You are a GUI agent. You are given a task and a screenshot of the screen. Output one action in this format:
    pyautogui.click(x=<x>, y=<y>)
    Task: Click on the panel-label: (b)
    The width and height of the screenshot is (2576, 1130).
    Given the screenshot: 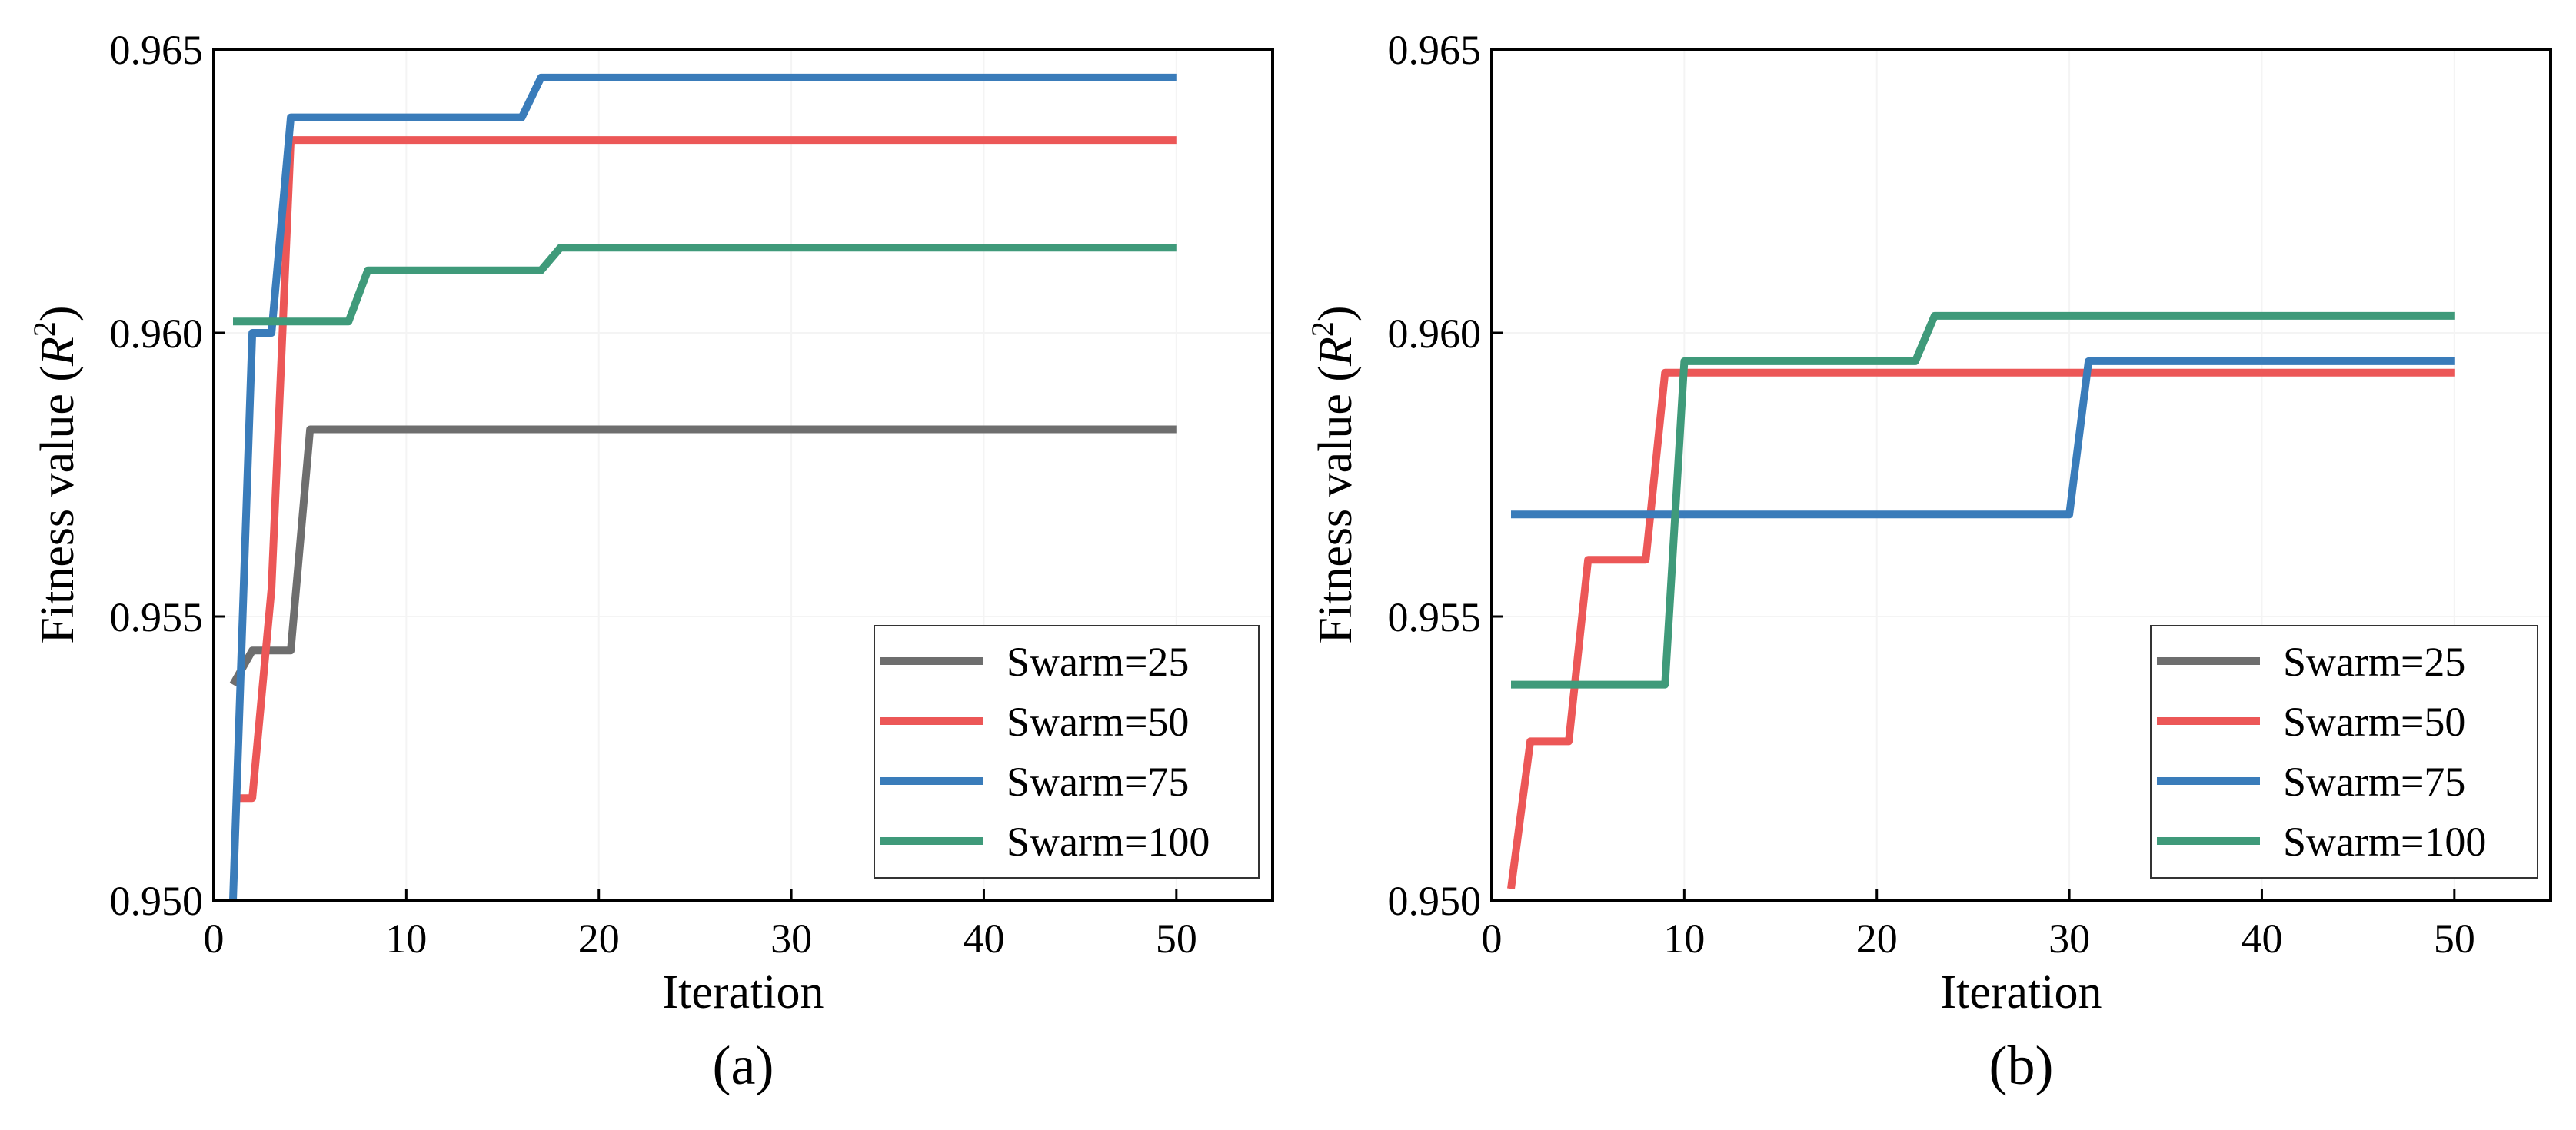 What is the action you would take?
    pyautogui.click(x=2022, y=1065)
    